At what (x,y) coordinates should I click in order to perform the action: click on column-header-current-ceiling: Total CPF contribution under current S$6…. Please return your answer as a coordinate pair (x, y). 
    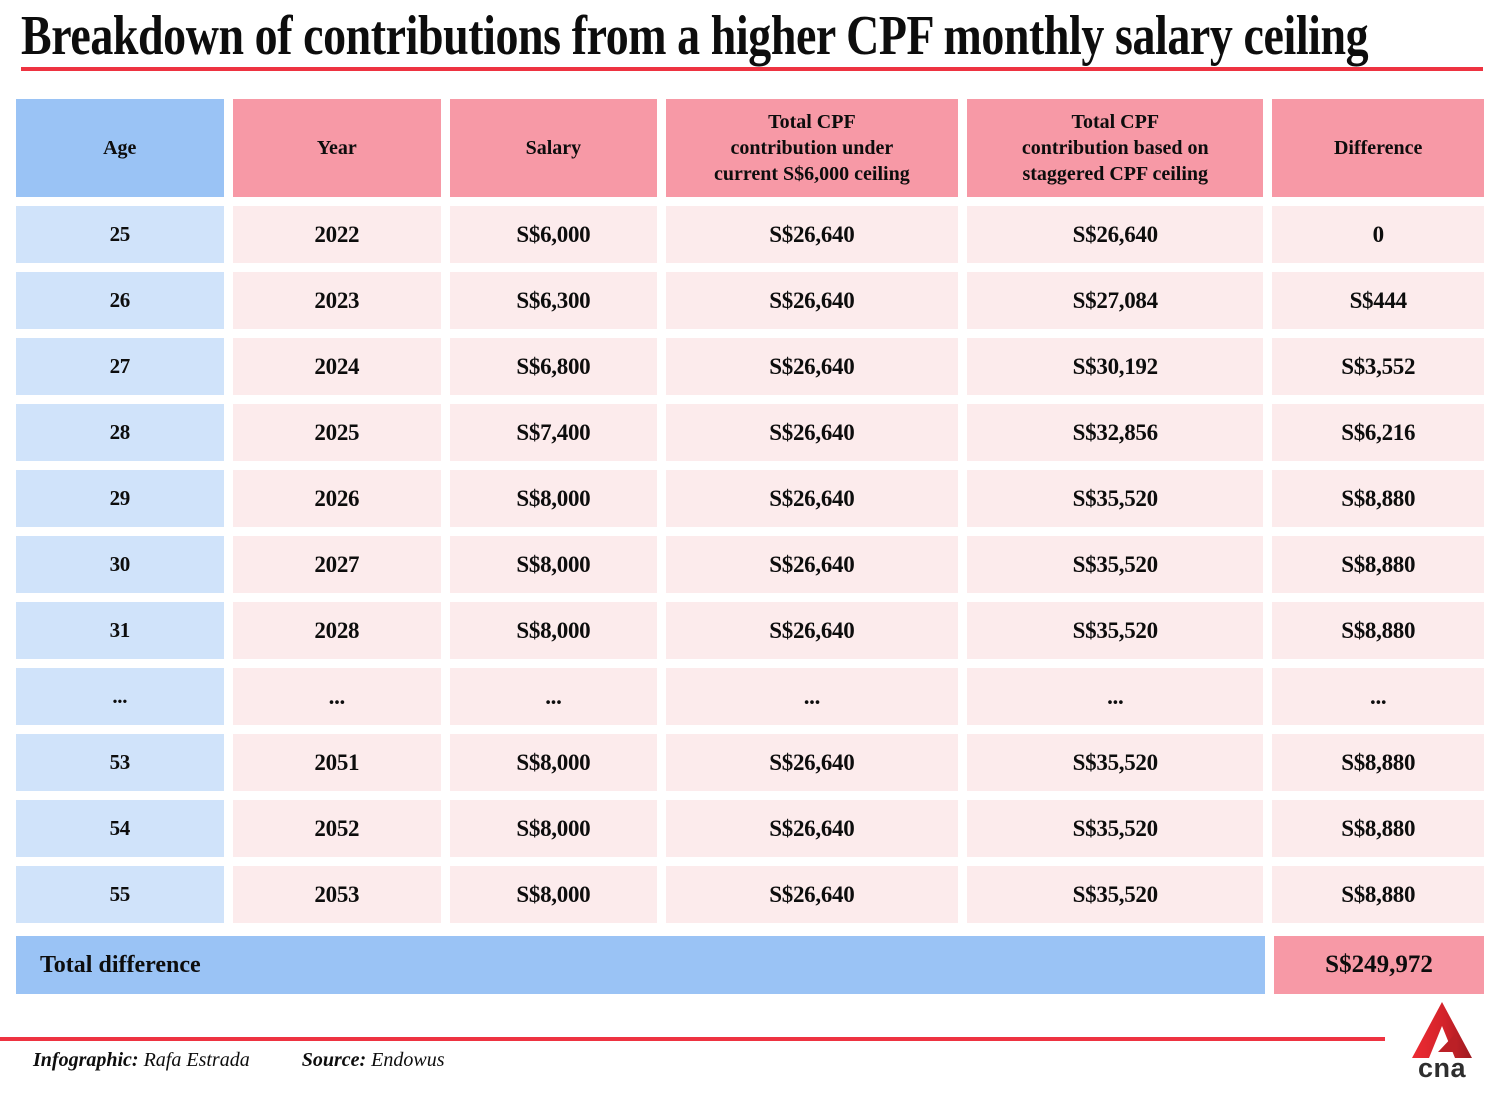
    Looking at the image, I should click on (812, 148).